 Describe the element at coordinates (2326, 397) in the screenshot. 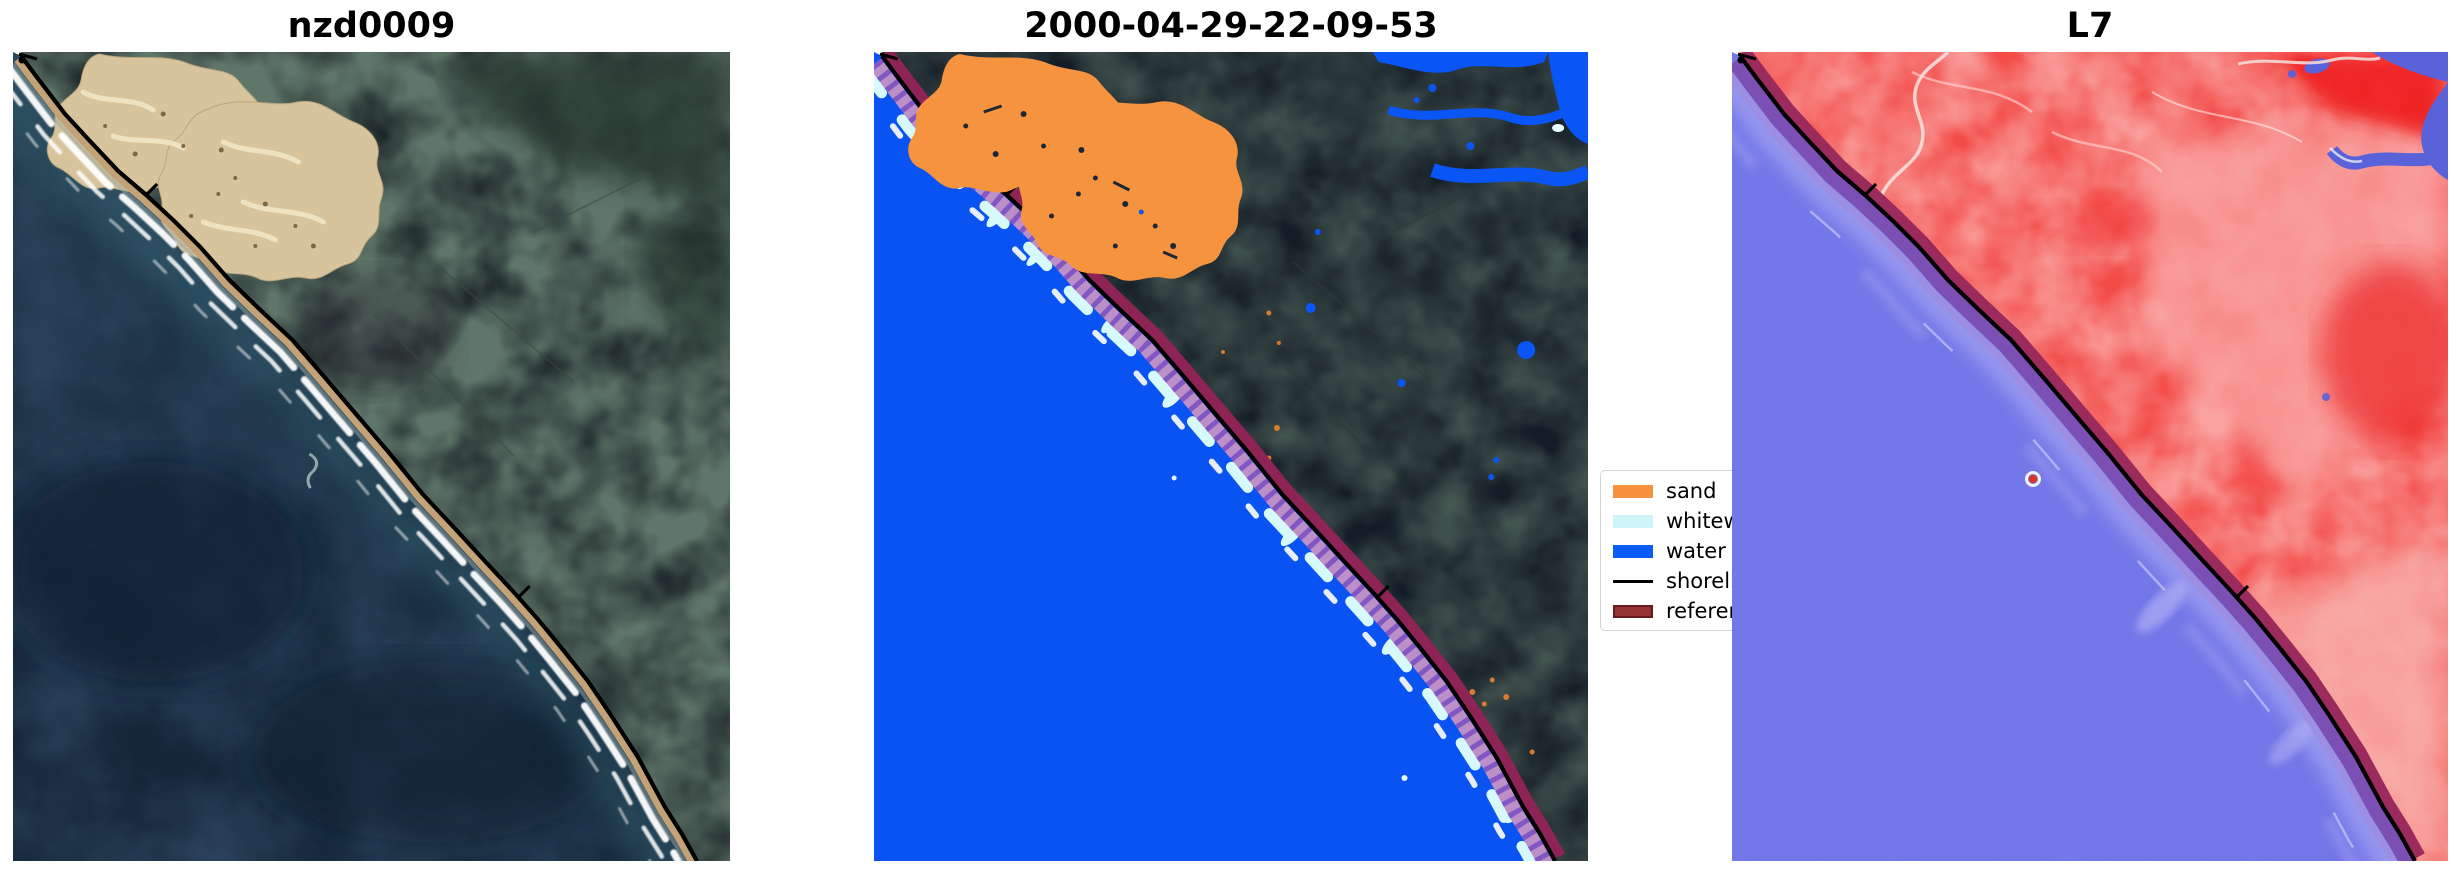

I see `land-pond` at that location.